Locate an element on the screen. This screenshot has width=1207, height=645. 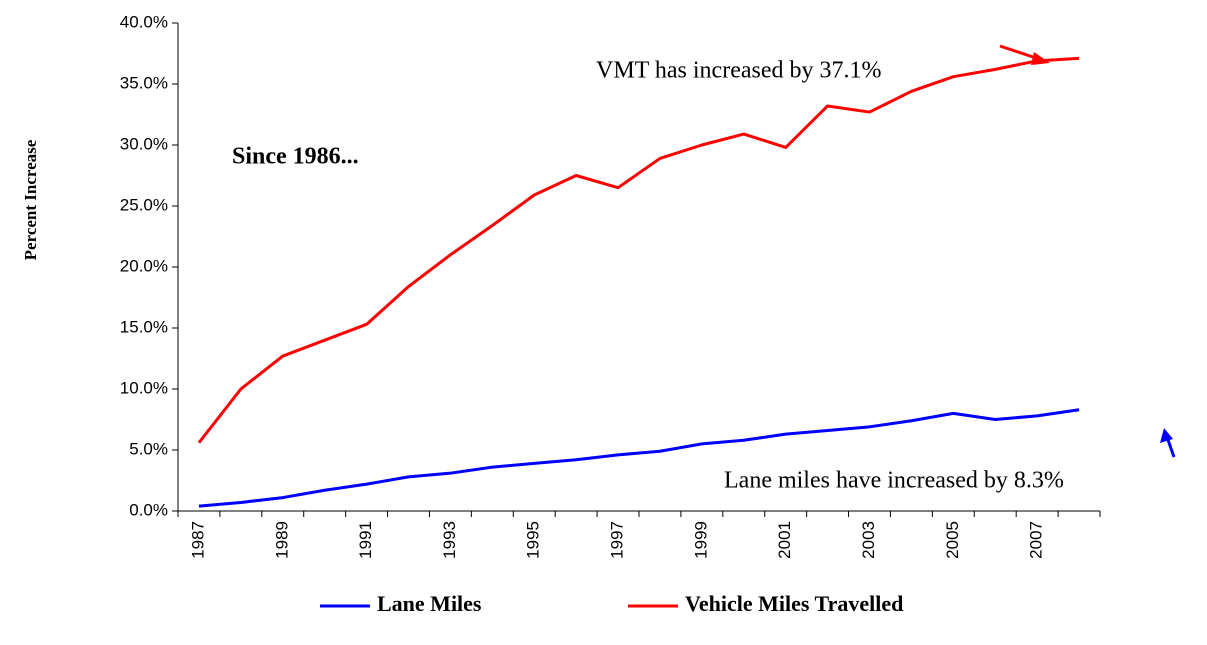
y-axis-label: Percent Increase is located at coordinates (30, 199).